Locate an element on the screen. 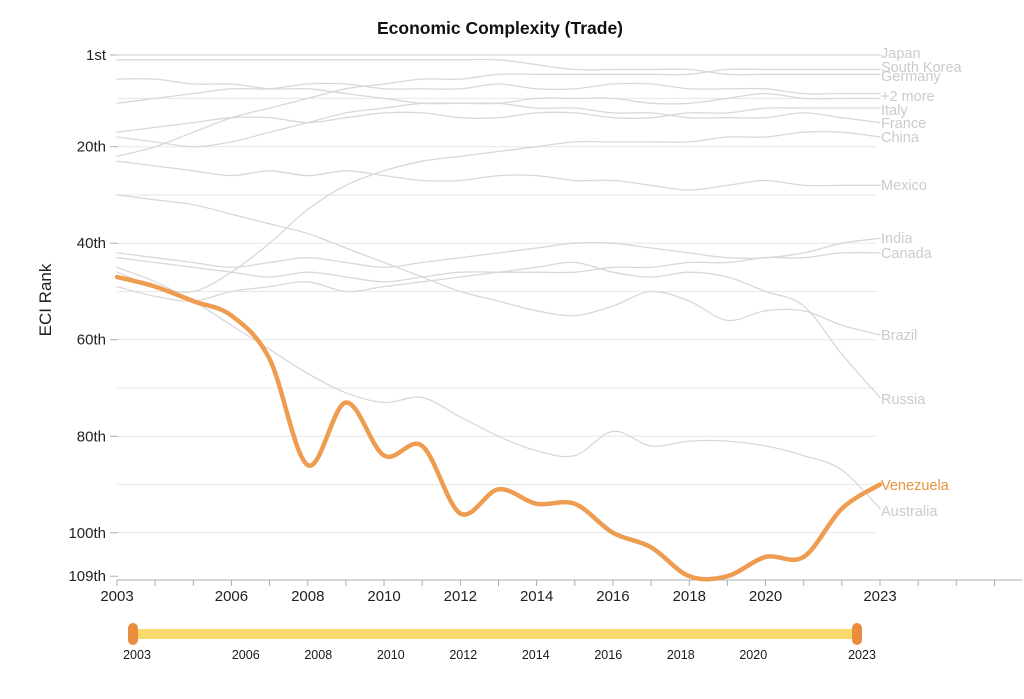 This screenshot has height=699, width=1024. country-label-france: France is located at coordinates (903, 124).